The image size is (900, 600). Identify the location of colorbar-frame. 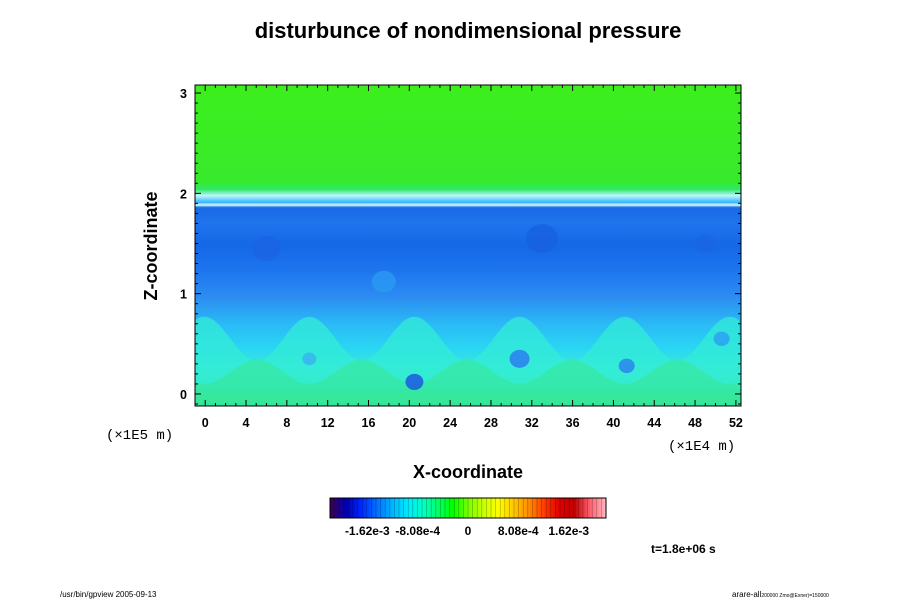
(468, 508).